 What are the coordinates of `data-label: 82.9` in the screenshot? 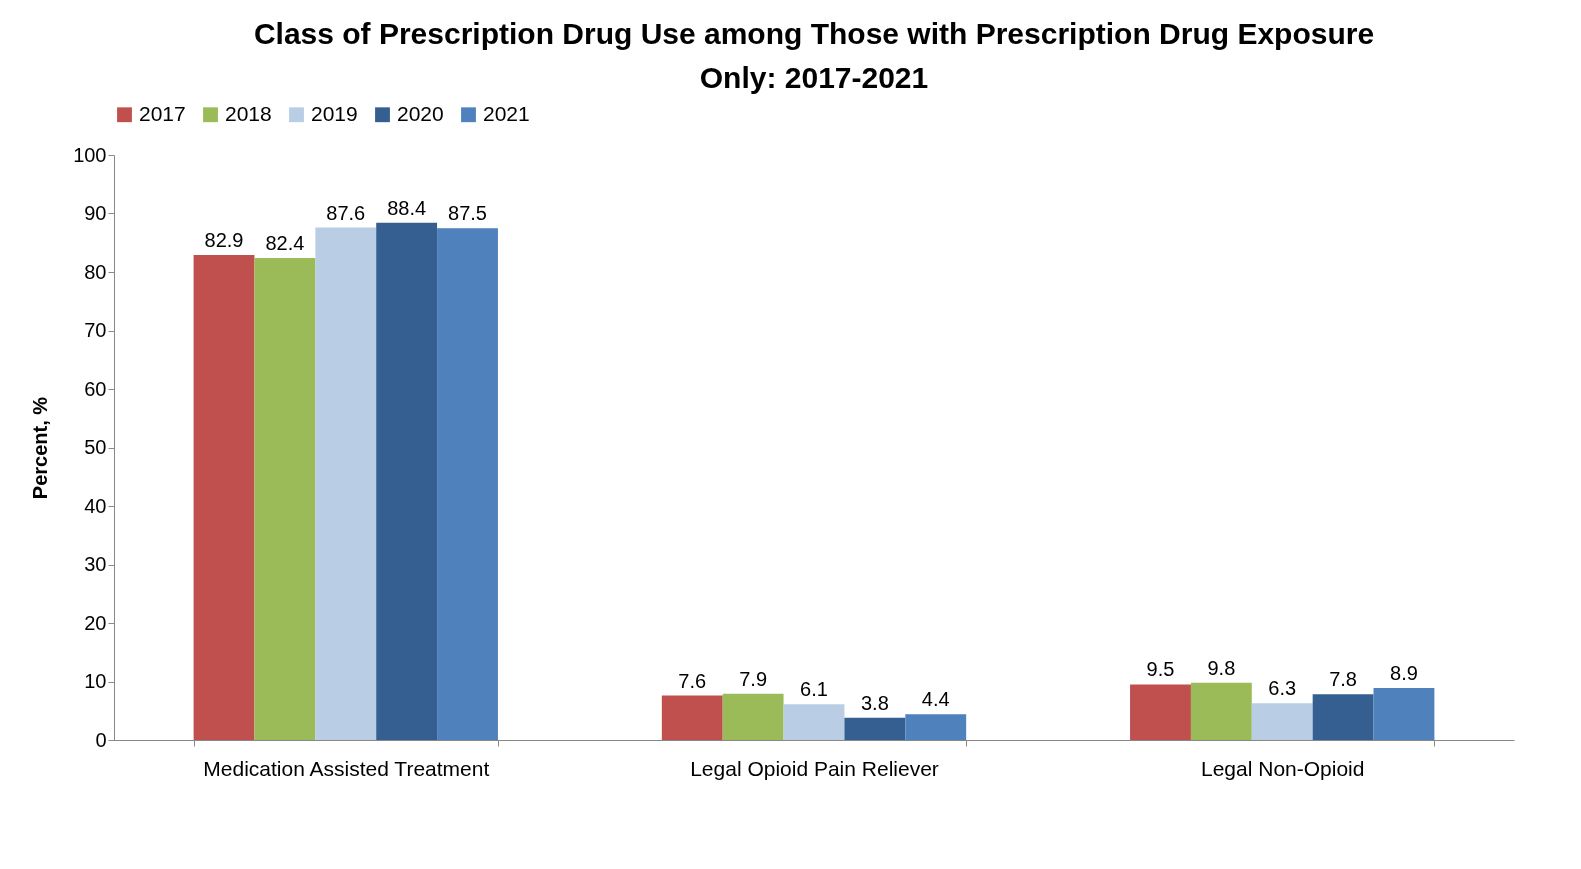 It's located at (224, 240).